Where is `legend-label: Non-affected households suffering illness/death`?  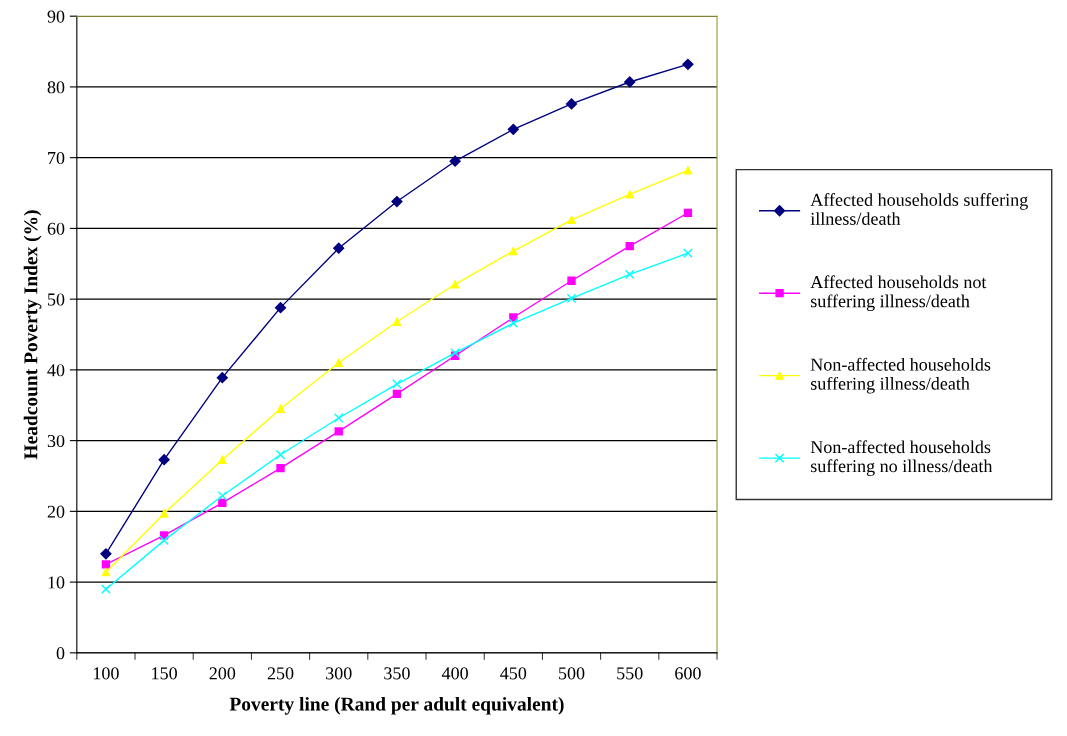 legend-label: Non-affected households suffering illness/death is located at coordinates (900, 375).